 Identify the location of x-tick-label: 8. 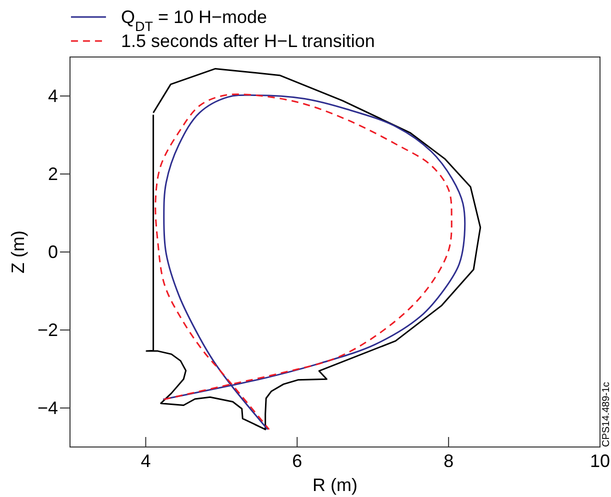
(449, 461).